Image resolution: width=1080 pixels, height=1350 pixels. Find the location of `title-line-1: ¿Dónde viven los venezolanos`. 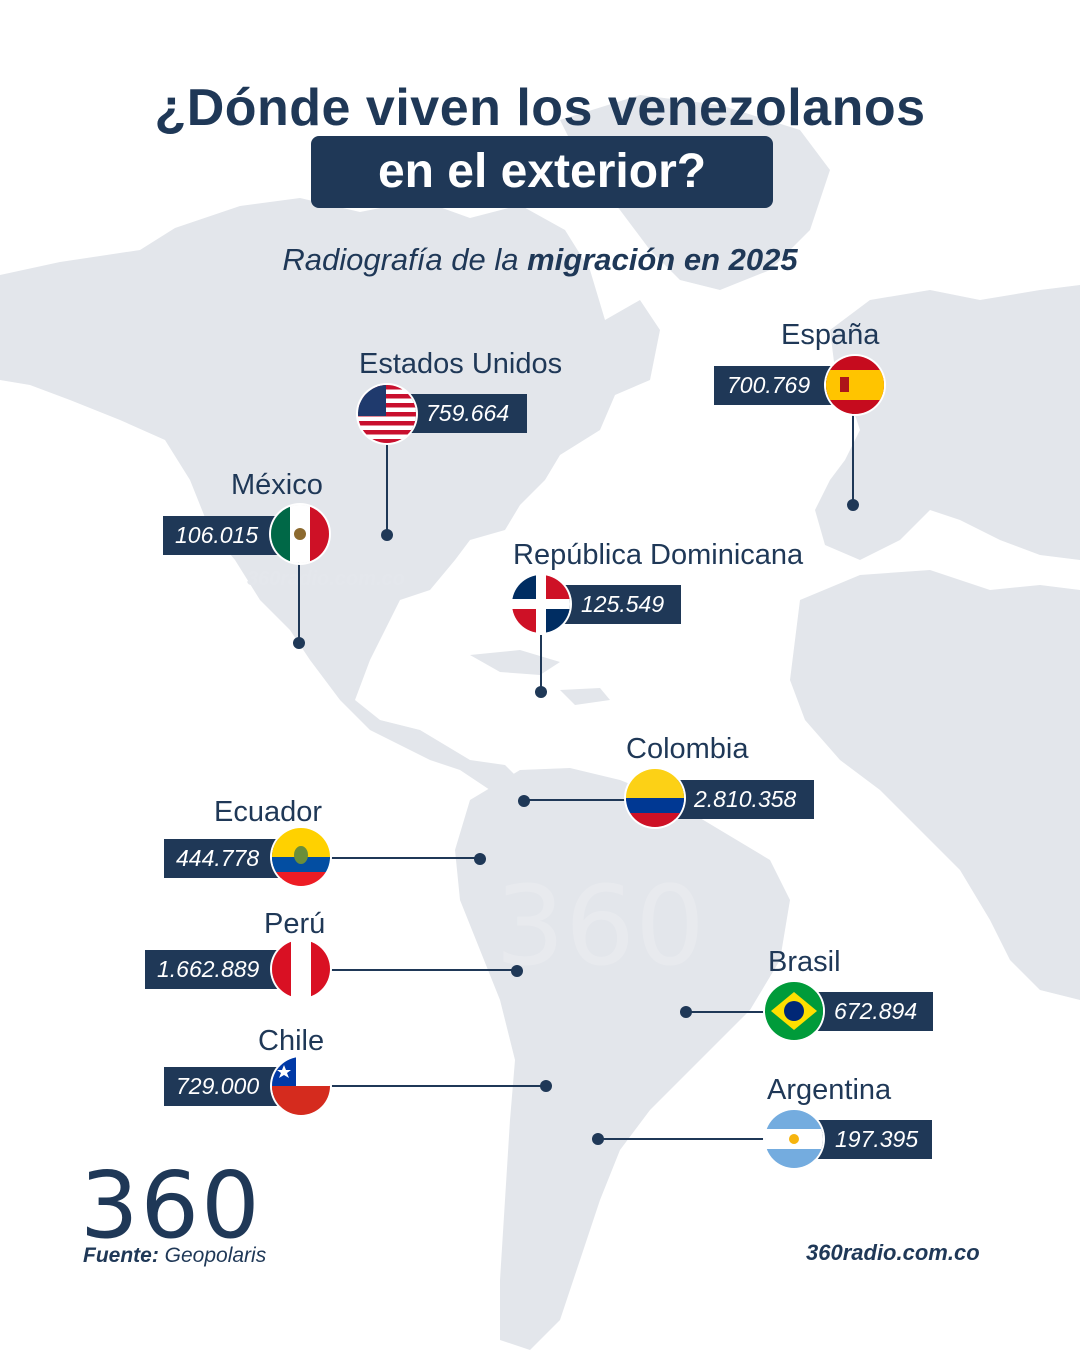

title-line-1: ¿Dónde viven los venezolanos is located at coordinates (540, 108).